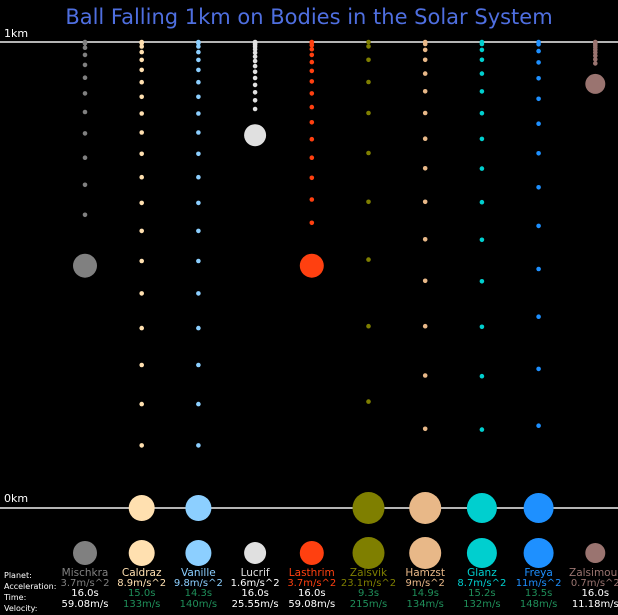 The image size is (618, 615). What do you see at coordinates (538, 508) in the screenshot?
I see `ball-freya` at bounding box center [538, 508].